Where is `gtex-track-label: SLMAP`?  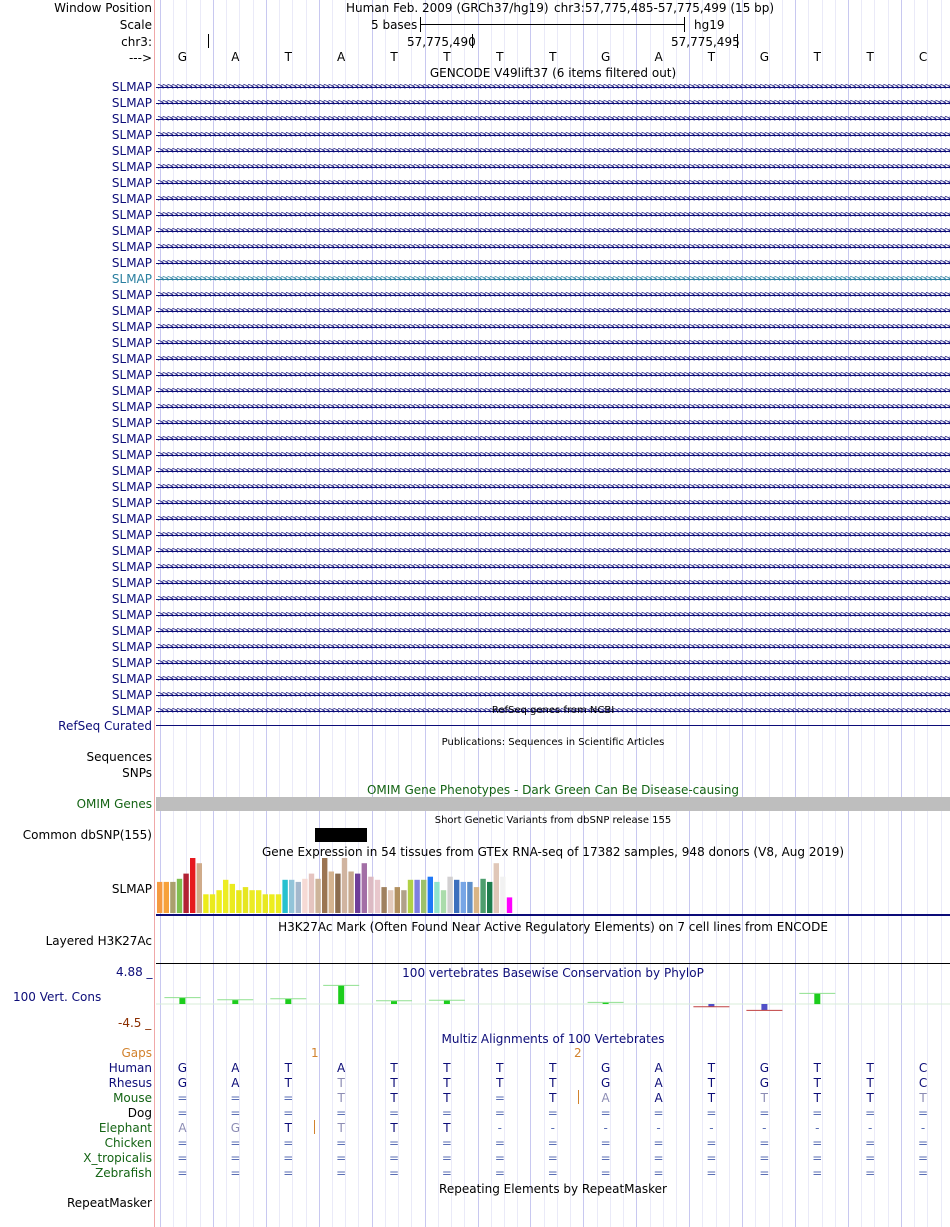
gtex-track-label: SLMAP is located at coordinates (131, 889).